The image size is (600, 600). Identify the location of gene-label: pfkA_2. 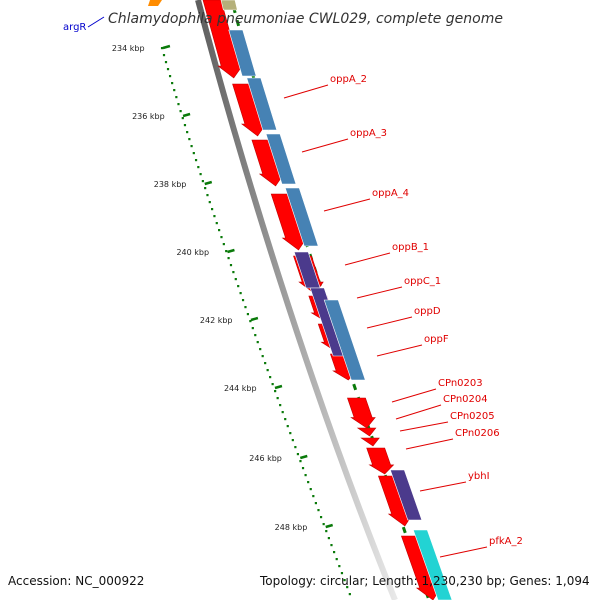
(506, 541).